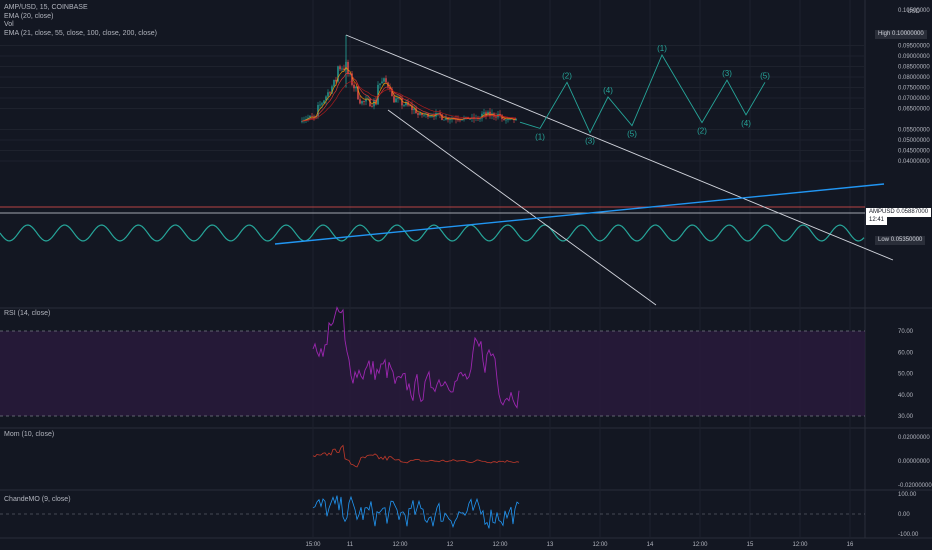  What do you see at coordinates (590, 141) in the screenshot?
I see `wave-label-2: (3)` at bounding box center [590, 141].